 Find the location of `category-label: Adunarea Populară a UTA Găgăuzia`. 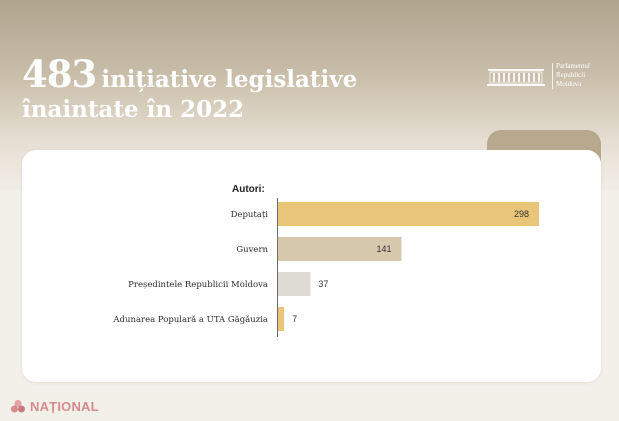

category-label: Adunarea Populară a UTA Găgăuzia is located at coordinates (190, 319).